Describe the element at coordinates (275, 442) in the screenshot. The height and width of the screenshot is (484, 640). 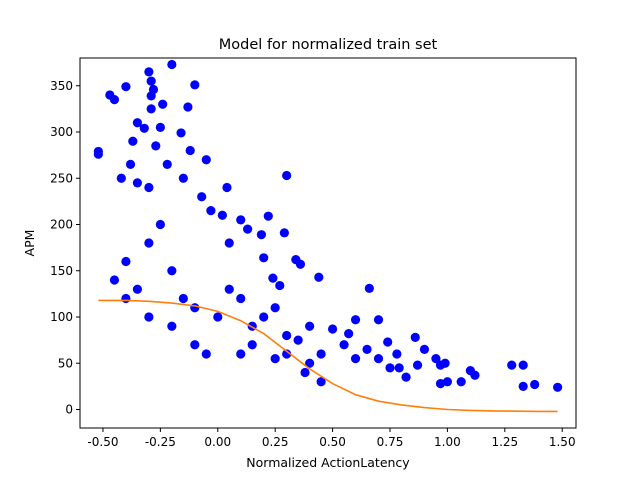
I see `x-tick-label: 0.25` at that location.